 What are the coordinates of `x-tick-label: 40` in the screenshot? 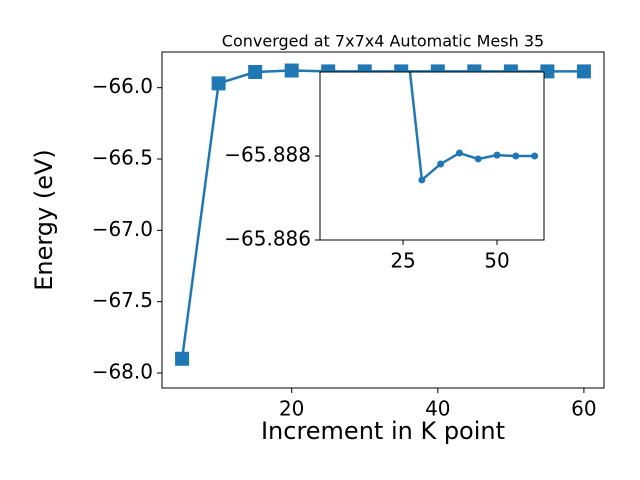 It's located at (437, 409).